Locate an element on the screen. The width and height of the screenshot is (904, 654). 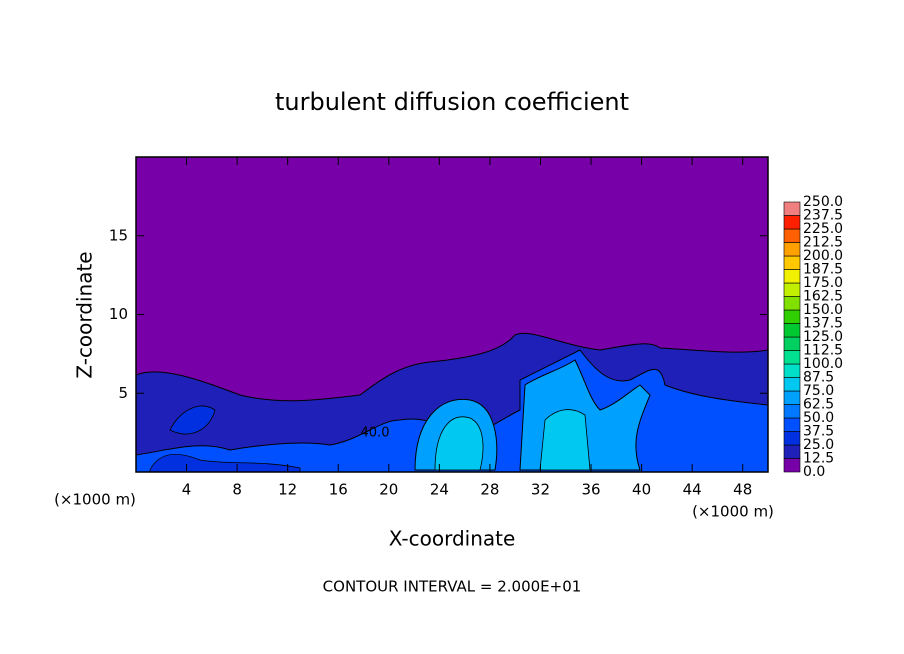
colorbar-label: 200.0 is located at coordinates (823, 256).